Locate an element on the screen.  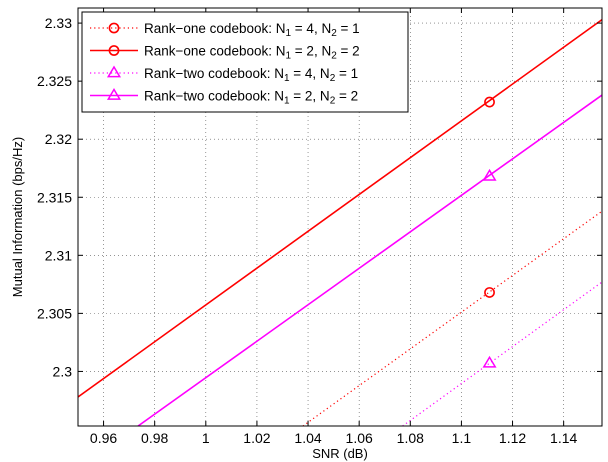
x-tick-label: 1.08 is located at coordinates (410, 438).